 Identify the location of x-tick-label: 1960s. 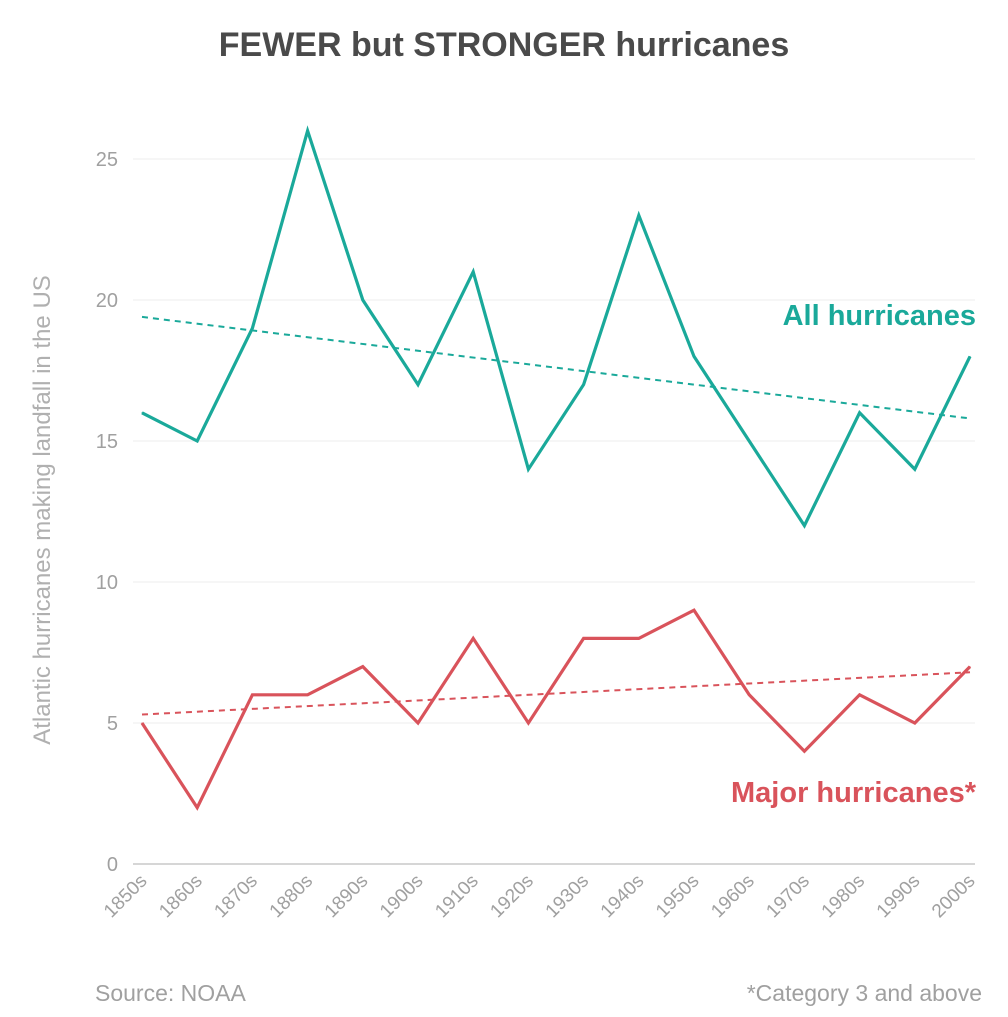
(732, 896).